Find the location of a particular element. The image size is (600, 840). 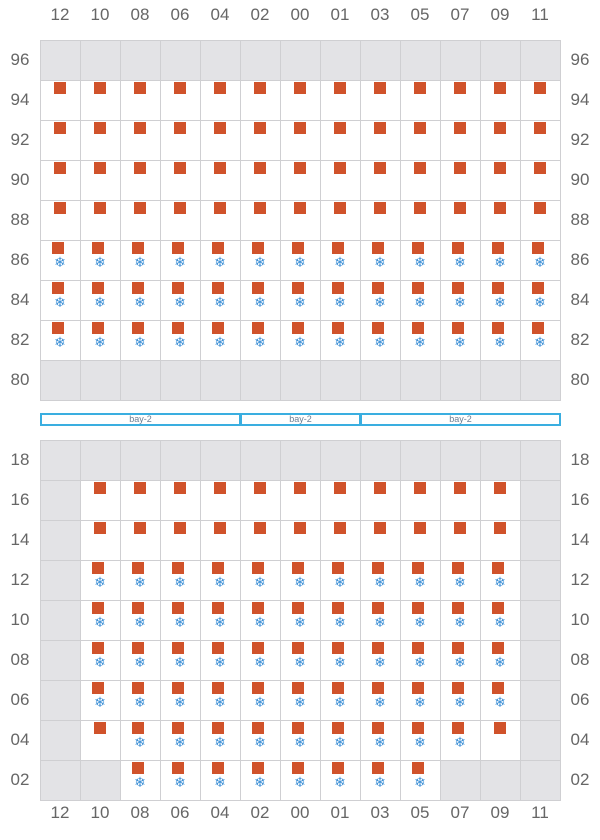

tier-label-right: 12 is located at coordinates (580, 579).